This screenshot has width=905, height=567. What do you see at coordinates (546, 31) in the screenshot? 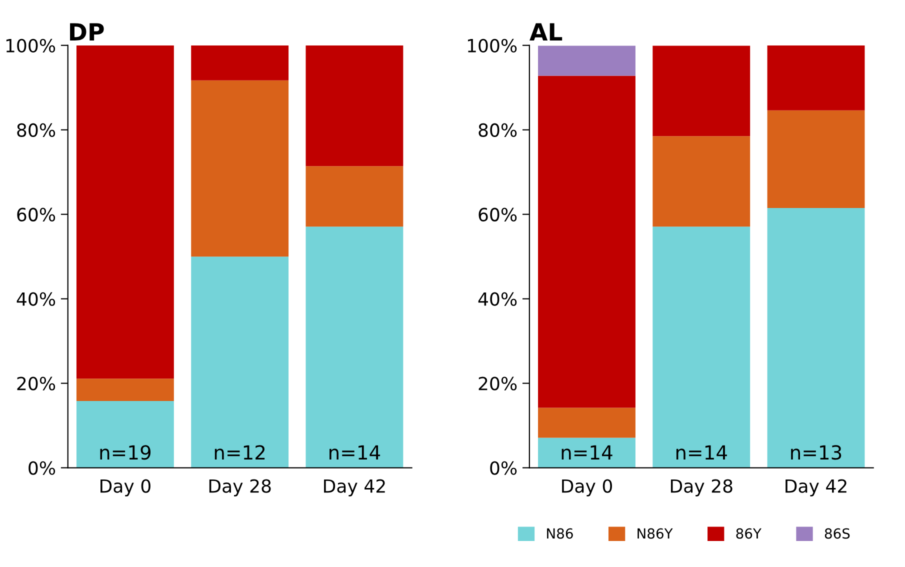
I see `chart-title: AL` at bounding box center [546, 31].